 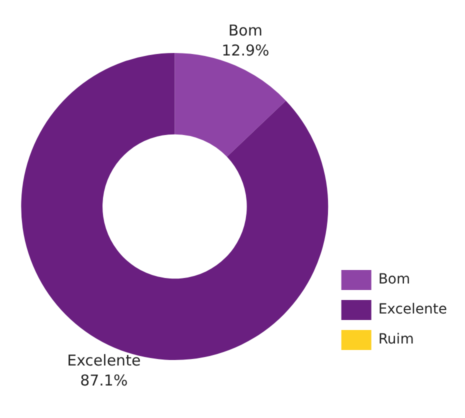 I want to click on legend-label: Excelente, so click(x=413, y=310).